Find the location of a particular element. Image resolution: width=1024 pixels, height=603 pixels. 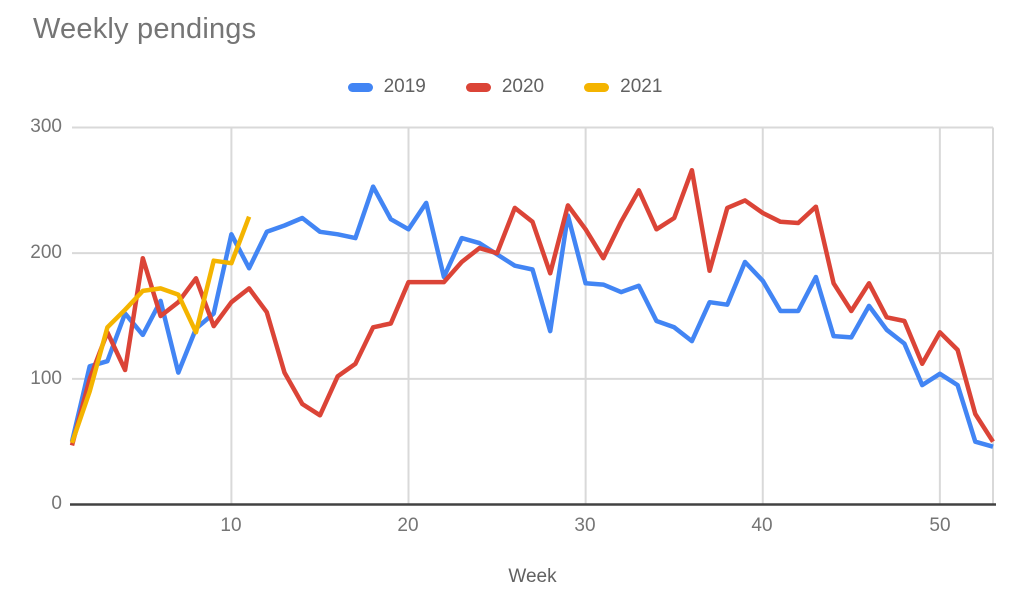

legend-item-2021: 2021 is located at coordinates (623, 87).